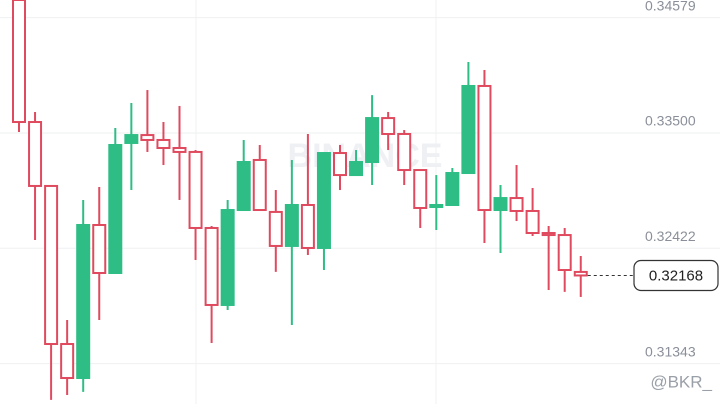 The image size is (720, 404). I want to click on last-price-box, so click(676, 275).